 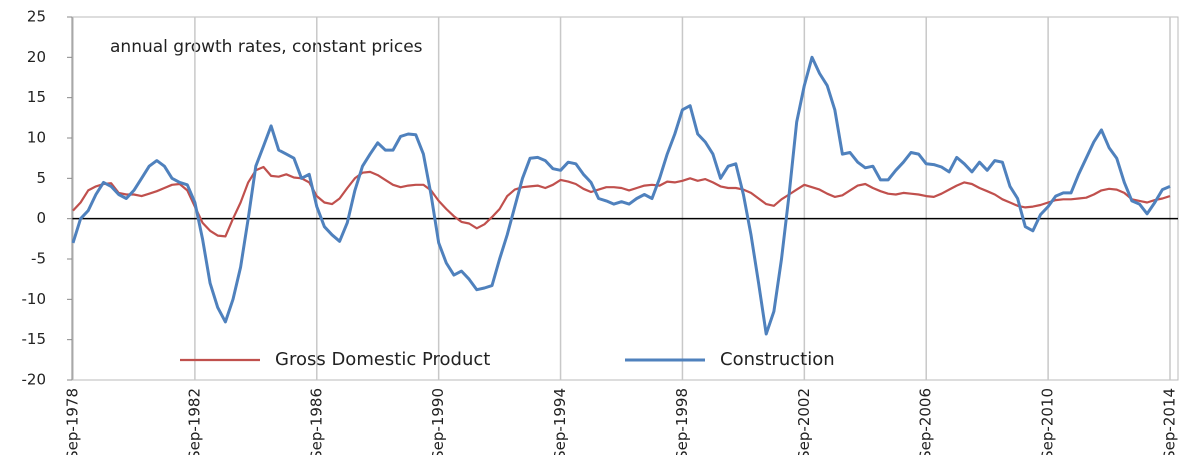 I want to click on x-tick-label: Sep-1982, so click(x=194, y=421).